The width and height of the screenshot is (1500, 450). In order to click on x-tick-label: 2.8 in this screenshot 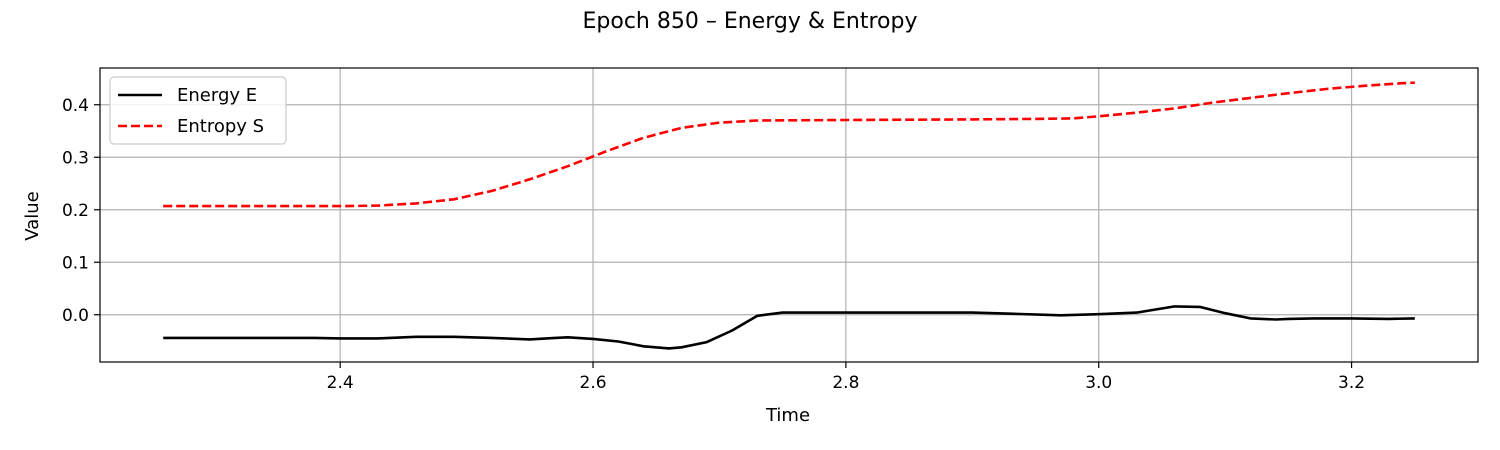, I will do `click(845, 383)`.